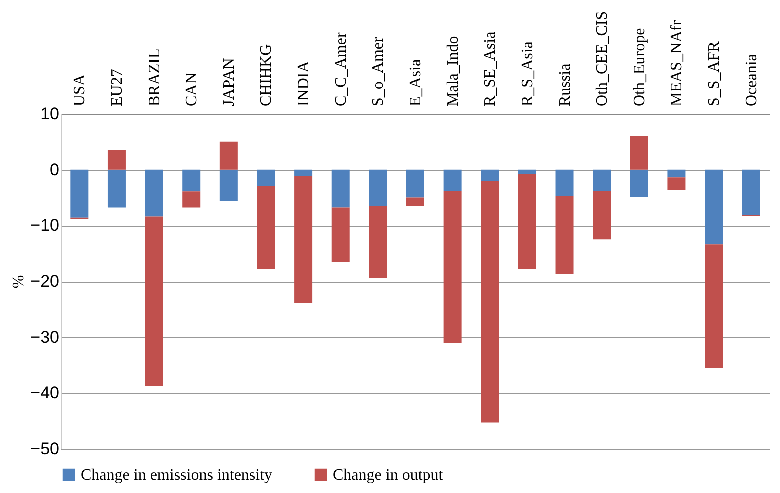 The image size is (780, 493). Describe the element at coordinates (55, 170) in the screenshot. I see `y-tick-label: 0` at that location.